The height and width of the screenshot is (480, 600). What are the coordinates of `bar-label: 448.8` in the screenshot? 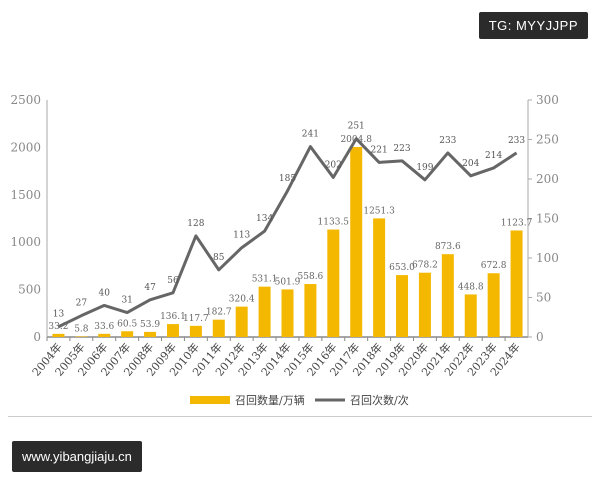 It's located at (471, 287).